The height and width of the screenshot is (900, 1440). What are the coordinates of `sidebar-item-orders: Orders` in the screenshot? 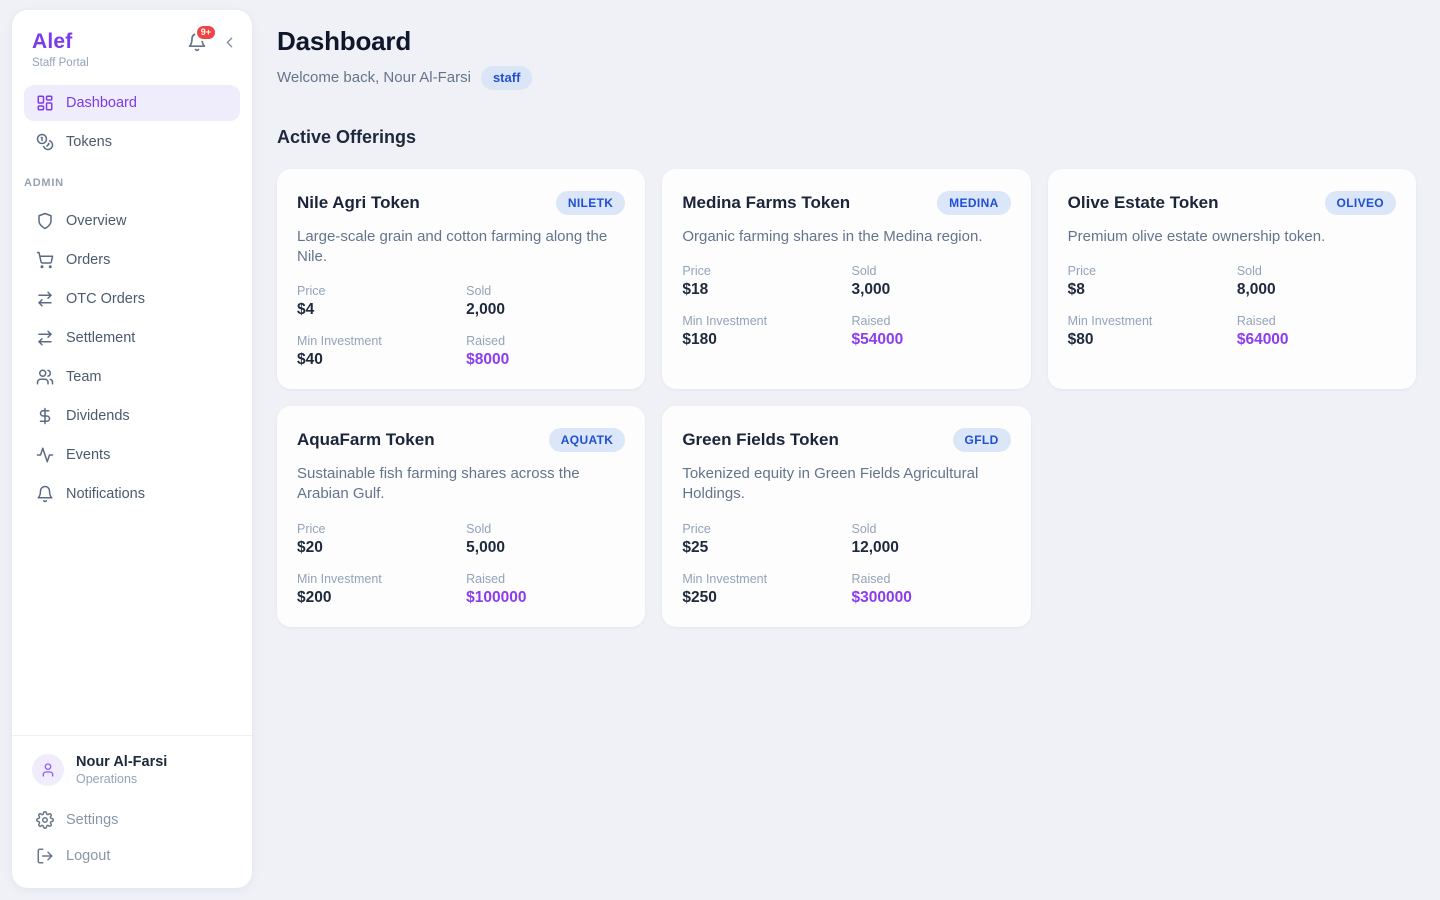 It's located at (132, 260).